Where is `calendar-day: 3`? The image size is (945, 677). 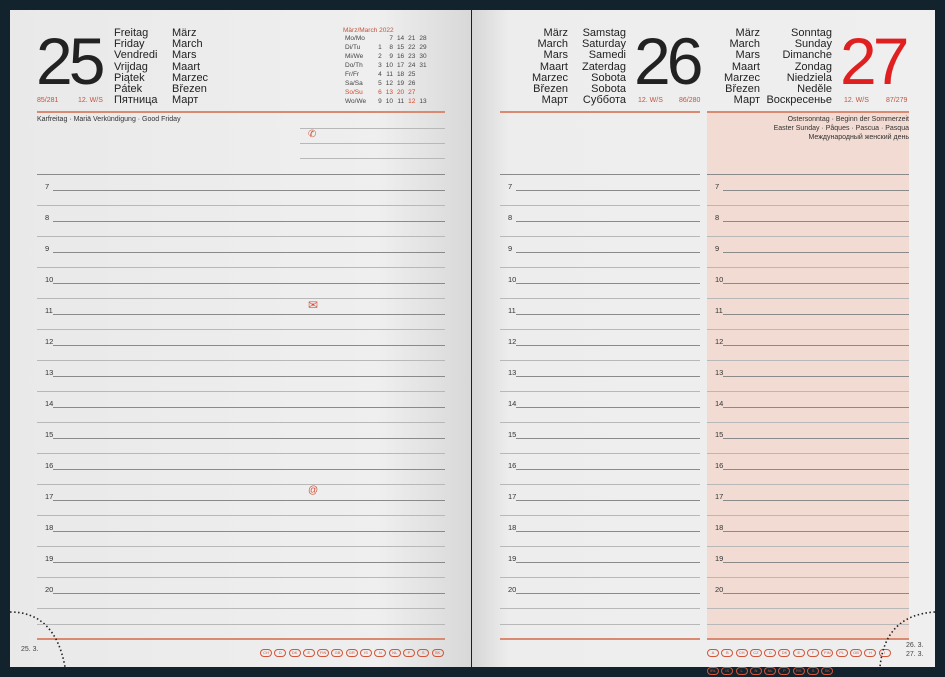
calendar-day: 3 is located at coordinates (380, 65).